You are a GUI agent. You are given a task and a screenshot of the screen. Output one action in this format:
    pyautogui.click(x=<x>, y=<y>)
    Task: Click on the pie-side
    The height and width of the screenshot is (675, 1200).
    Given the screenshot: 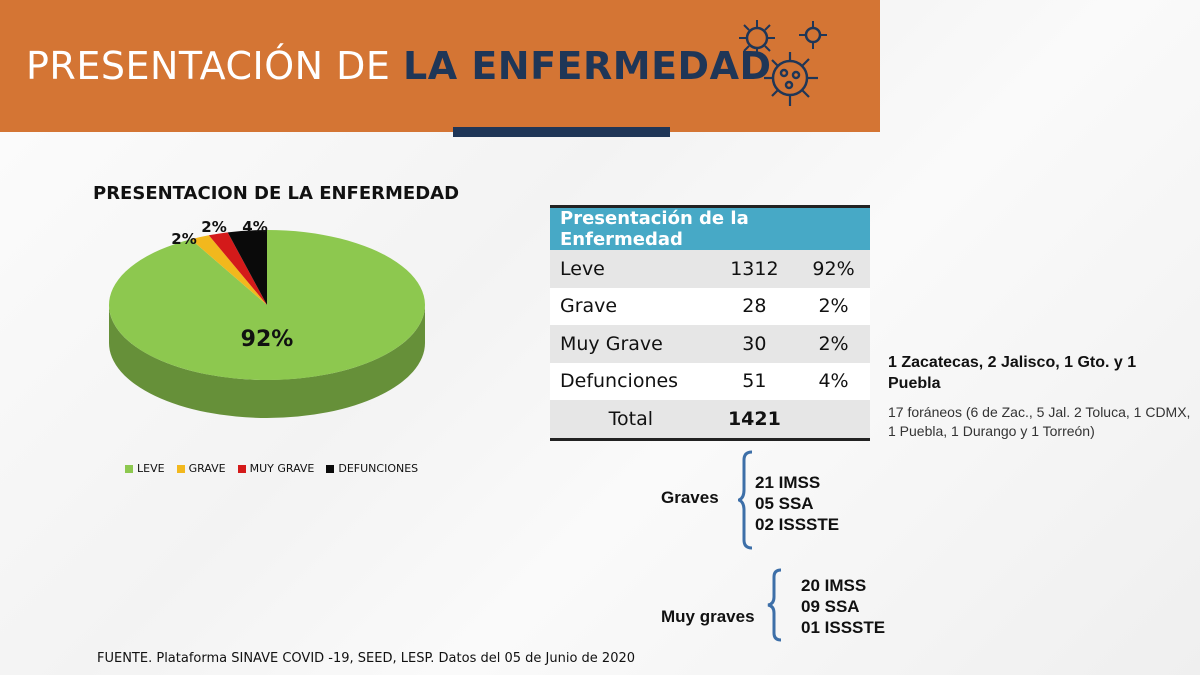 What is the action you would take?
    pyautogui.click(x=267, y=361)
    